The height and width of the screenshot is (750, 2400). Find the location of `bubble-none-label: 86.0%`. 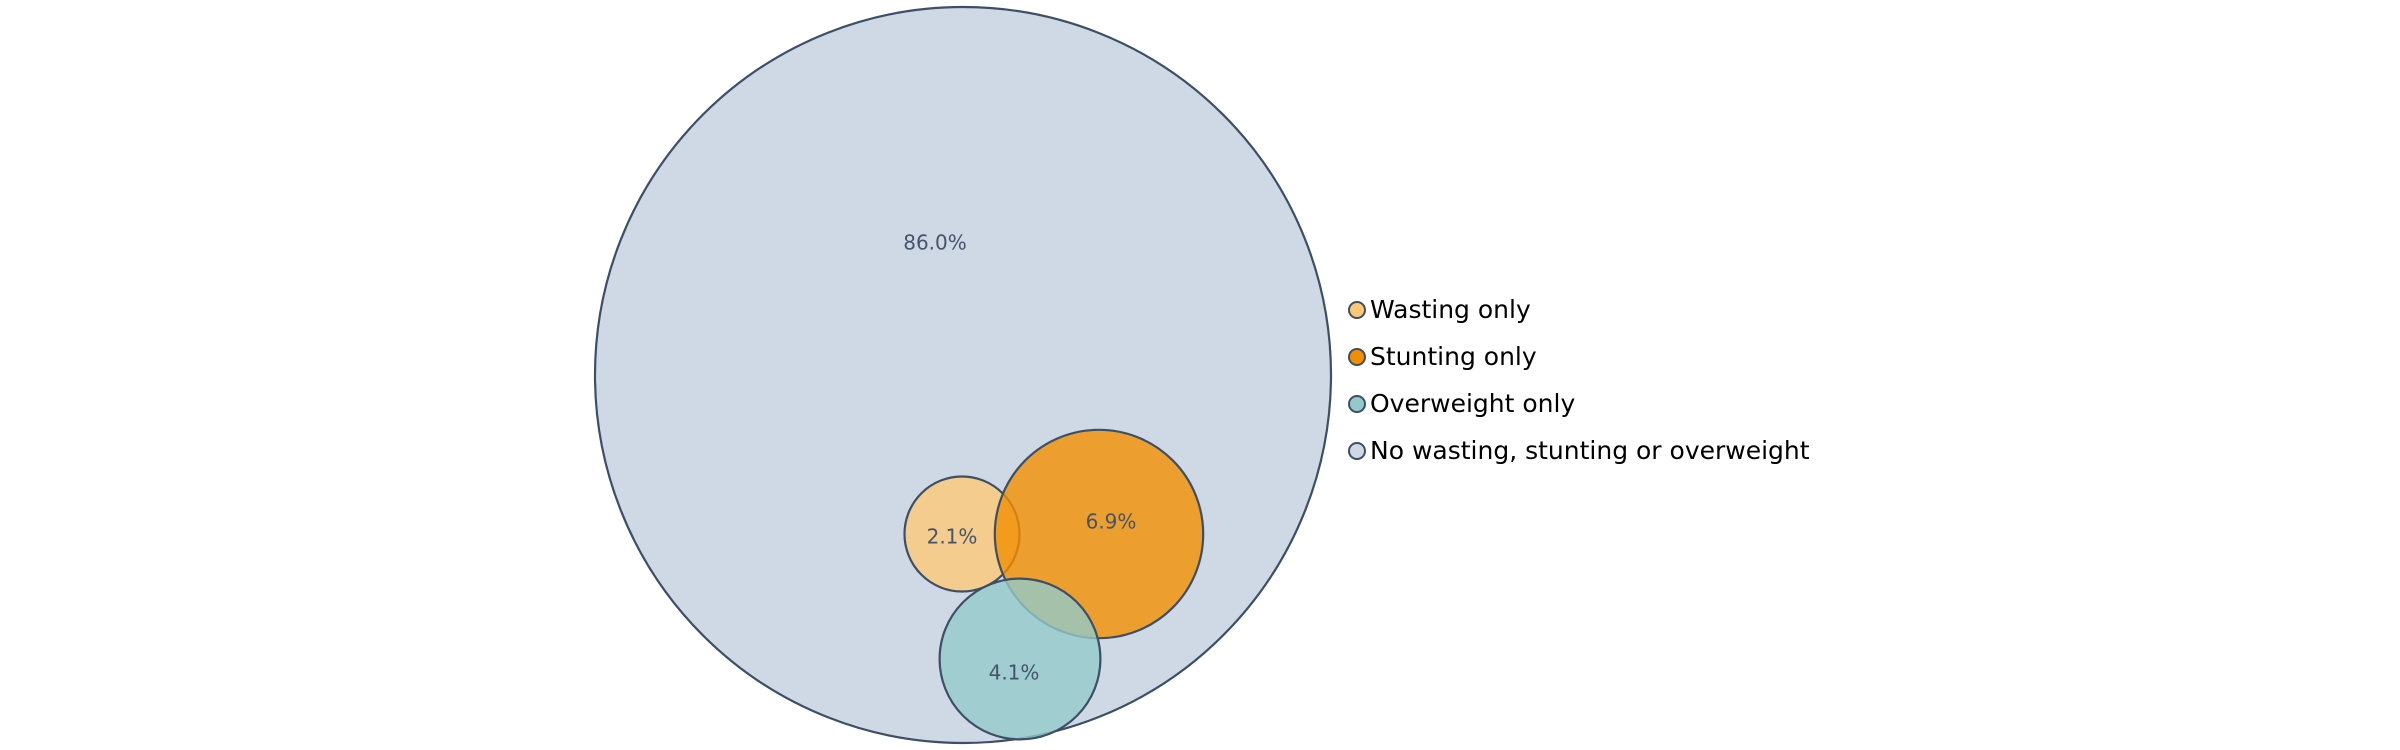

bubble-none-label: 86.0% is located at coordinates (935, 243).